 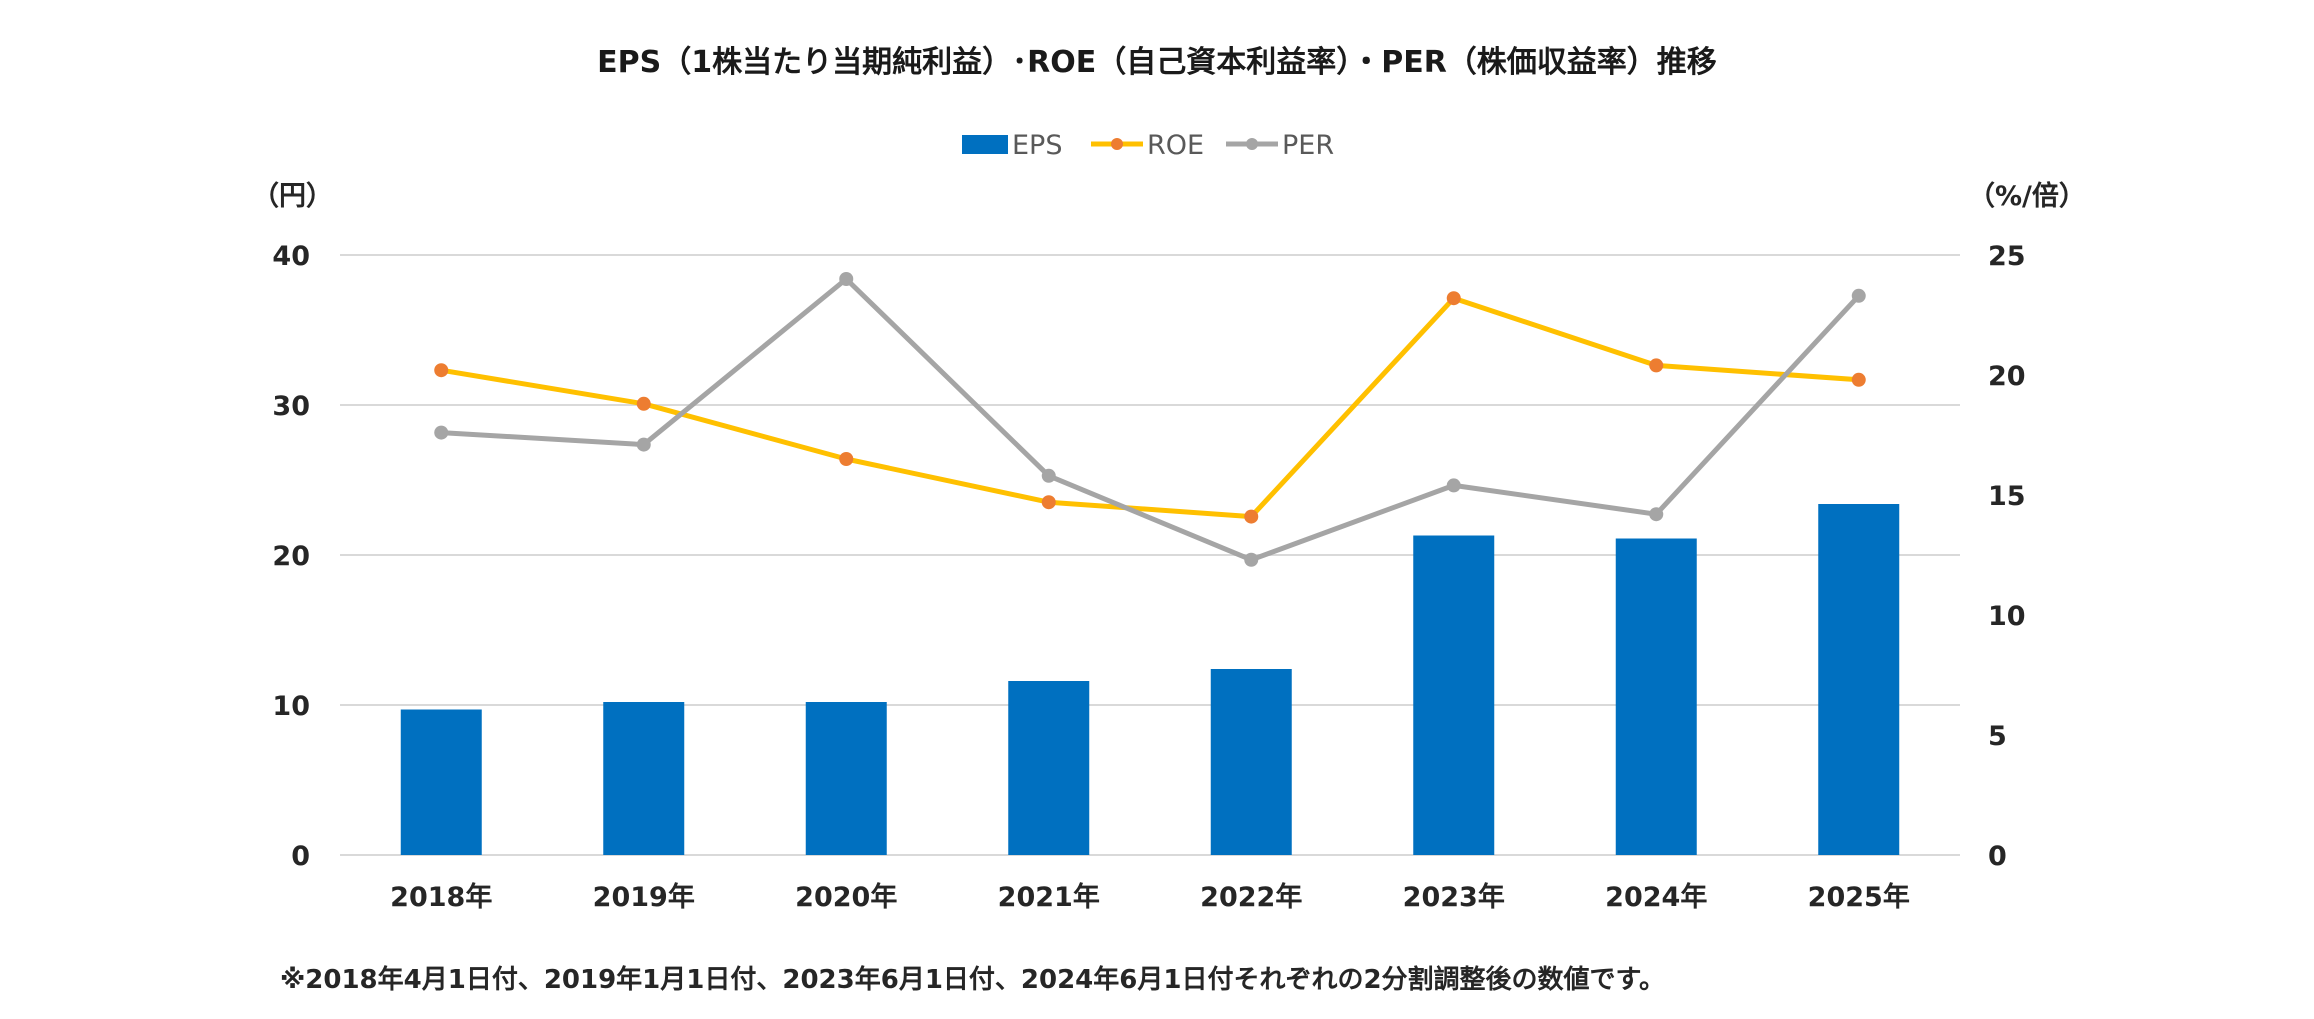 I want to click on legend: EPS ROE PER, so click(x=1148, y=145).